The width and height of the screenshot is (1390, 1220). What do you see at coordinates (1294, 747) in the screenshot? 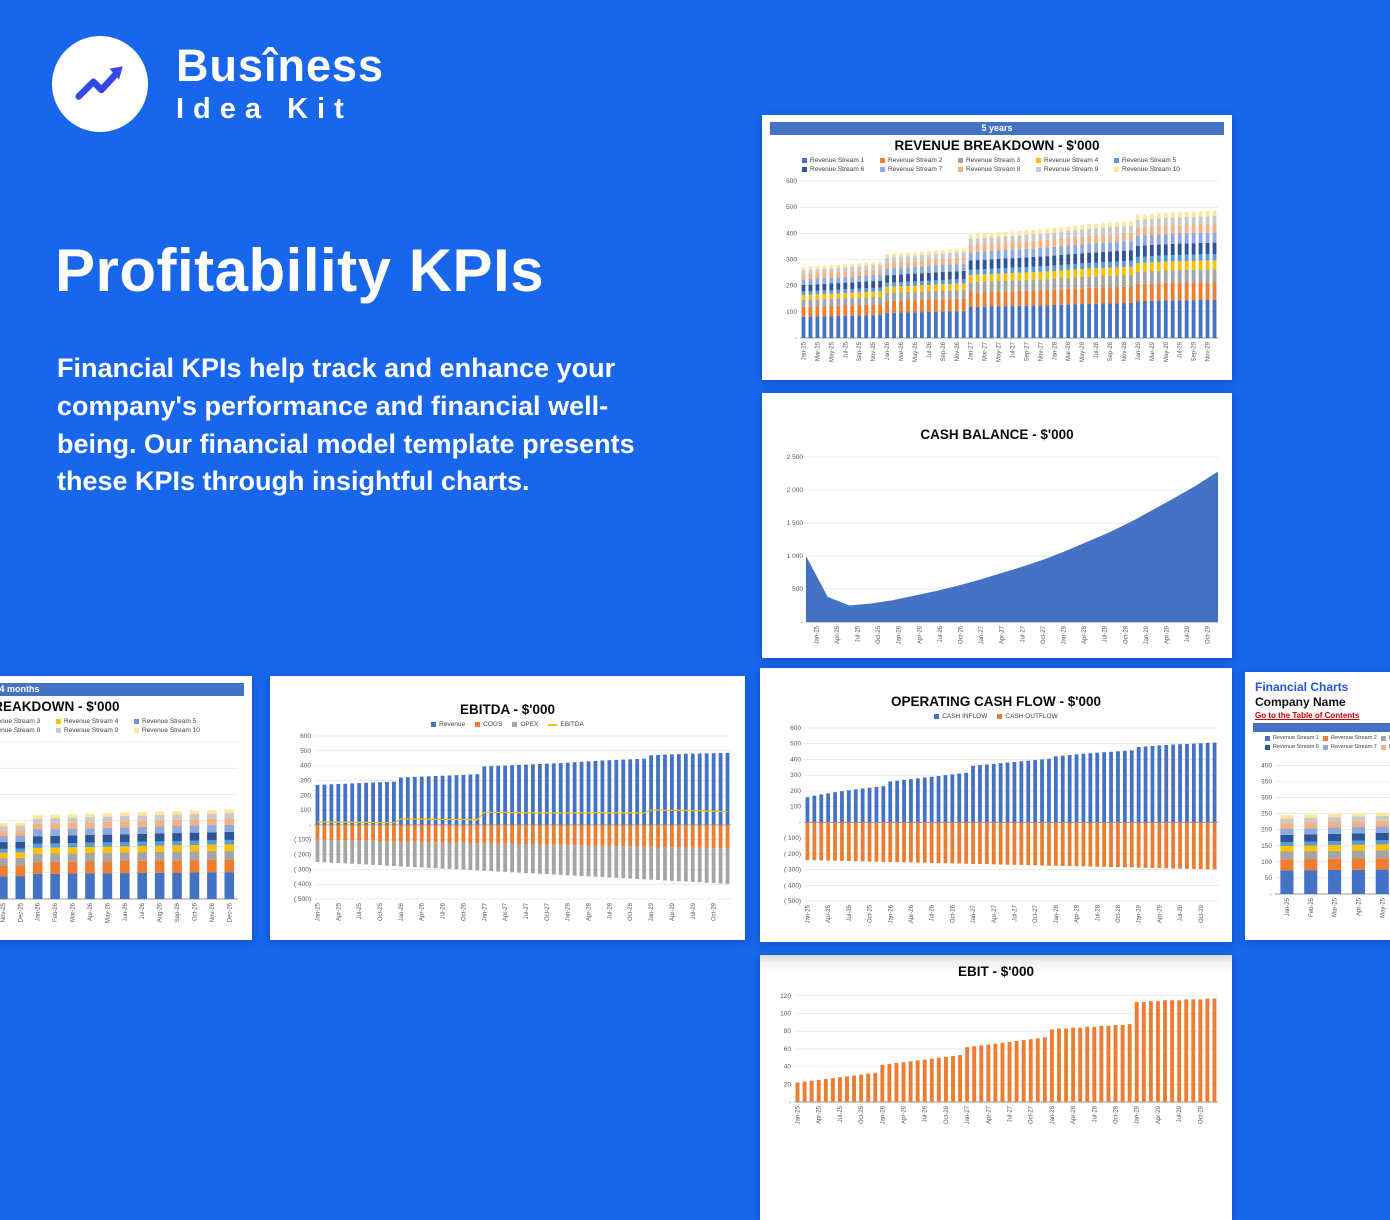
I see `legend-item: Revenue Stream 6` at bounding box center [1294, 747].